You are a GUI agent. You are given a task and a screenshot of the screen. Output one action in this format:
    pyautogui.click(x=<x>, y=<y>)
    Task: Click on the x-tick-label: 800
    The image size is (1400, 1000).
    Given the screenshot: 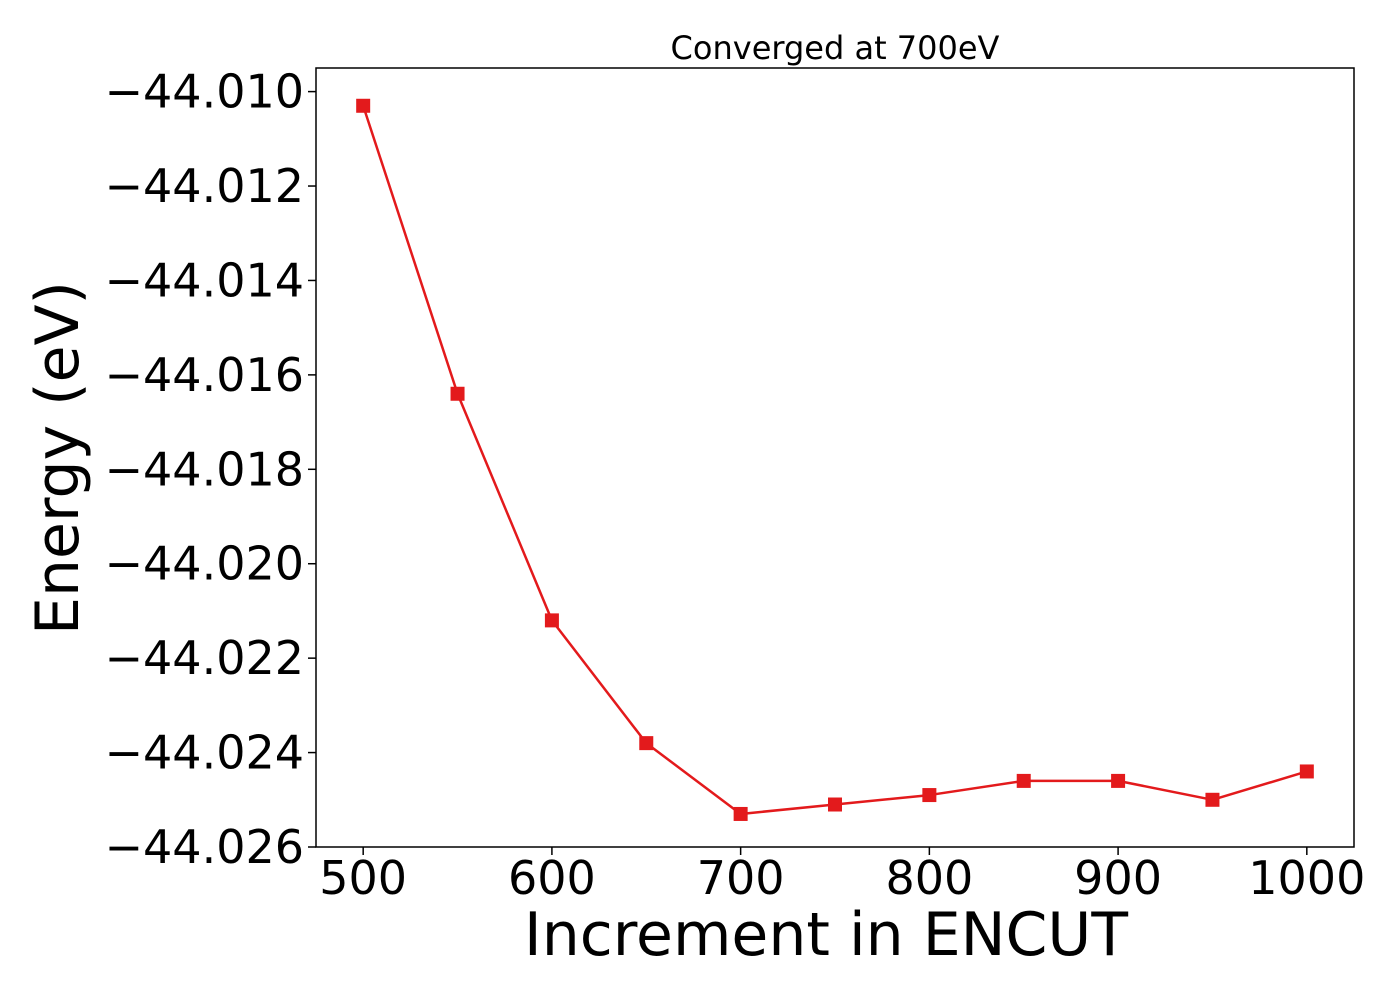 What is the action you would take?
    pyautogui.click(x=929, y=878)
    